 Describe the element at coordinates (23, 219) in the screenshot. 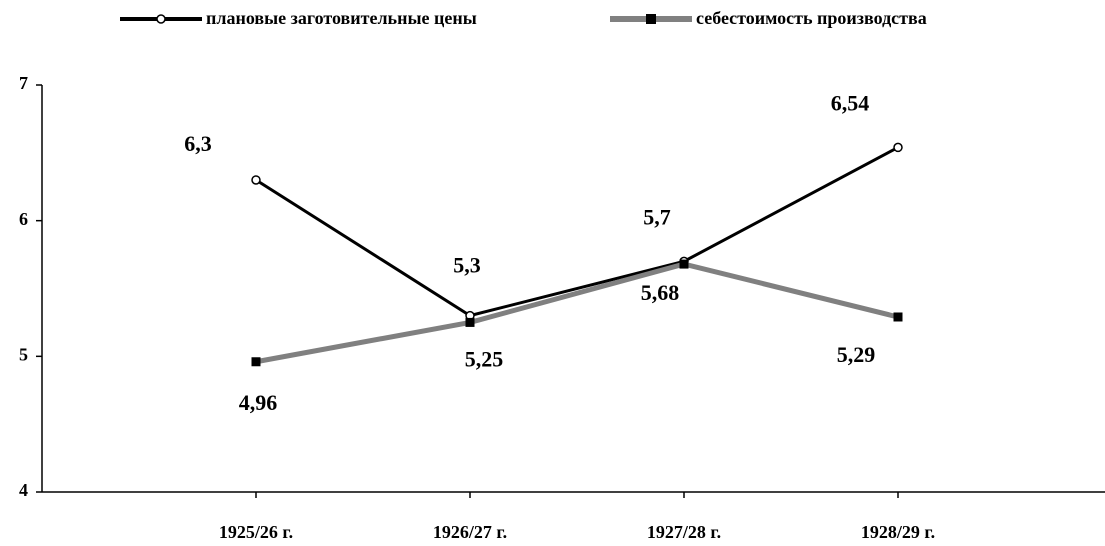

I see `y-tick-label: 6` at that location.